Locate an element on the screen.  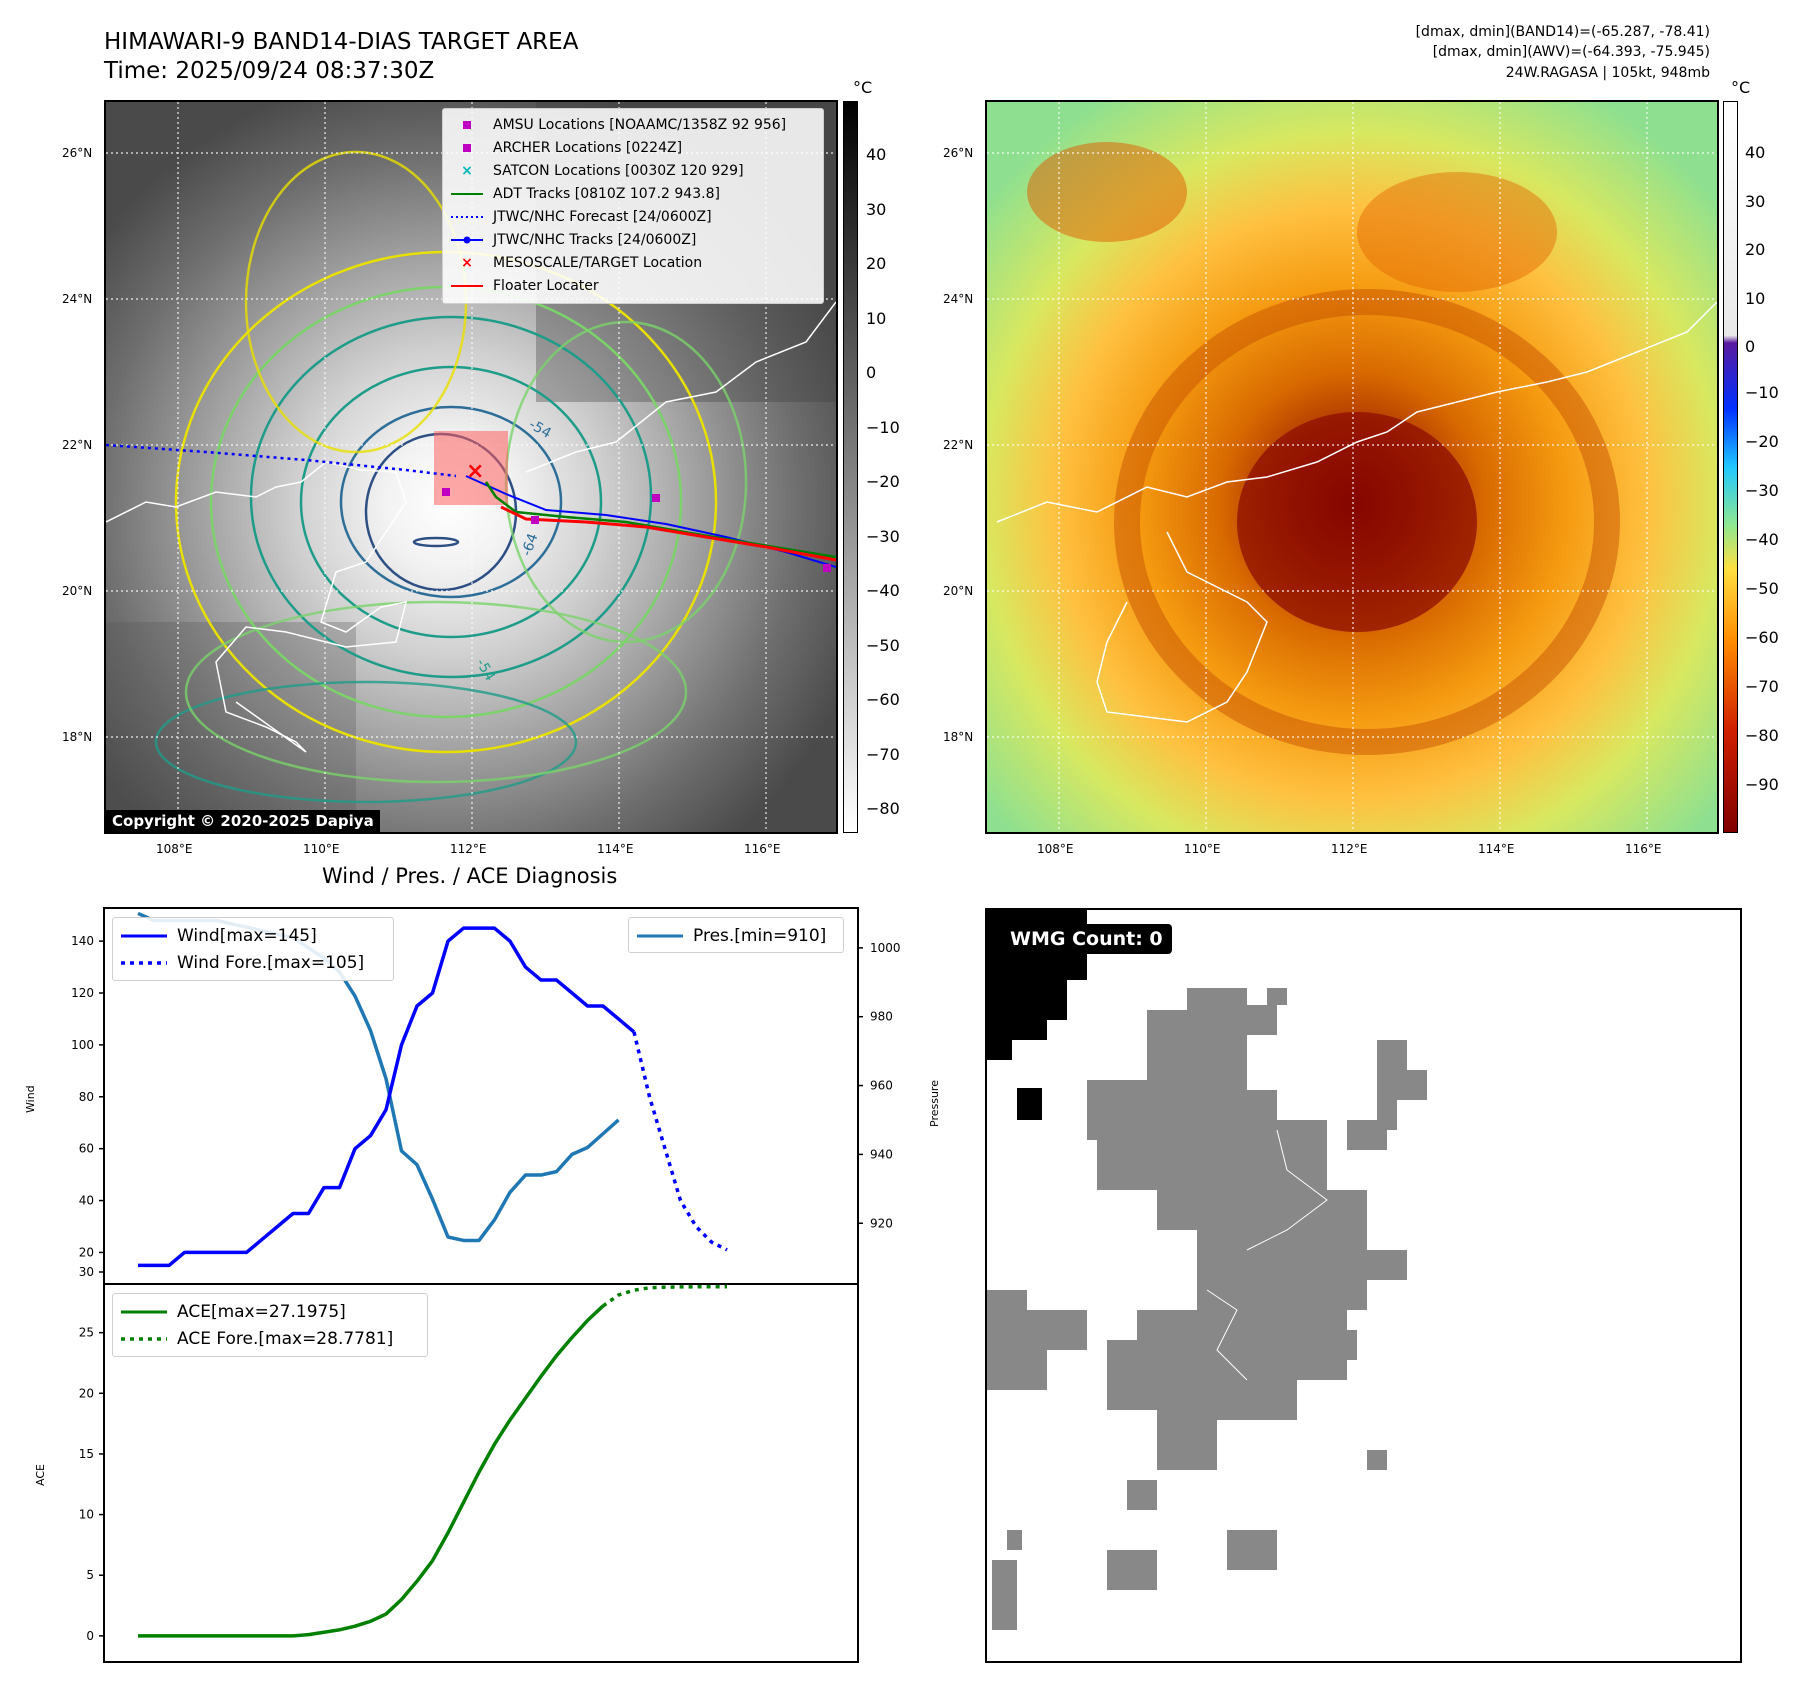
longitude-label: 114°E is located at coordinates (615, 849).